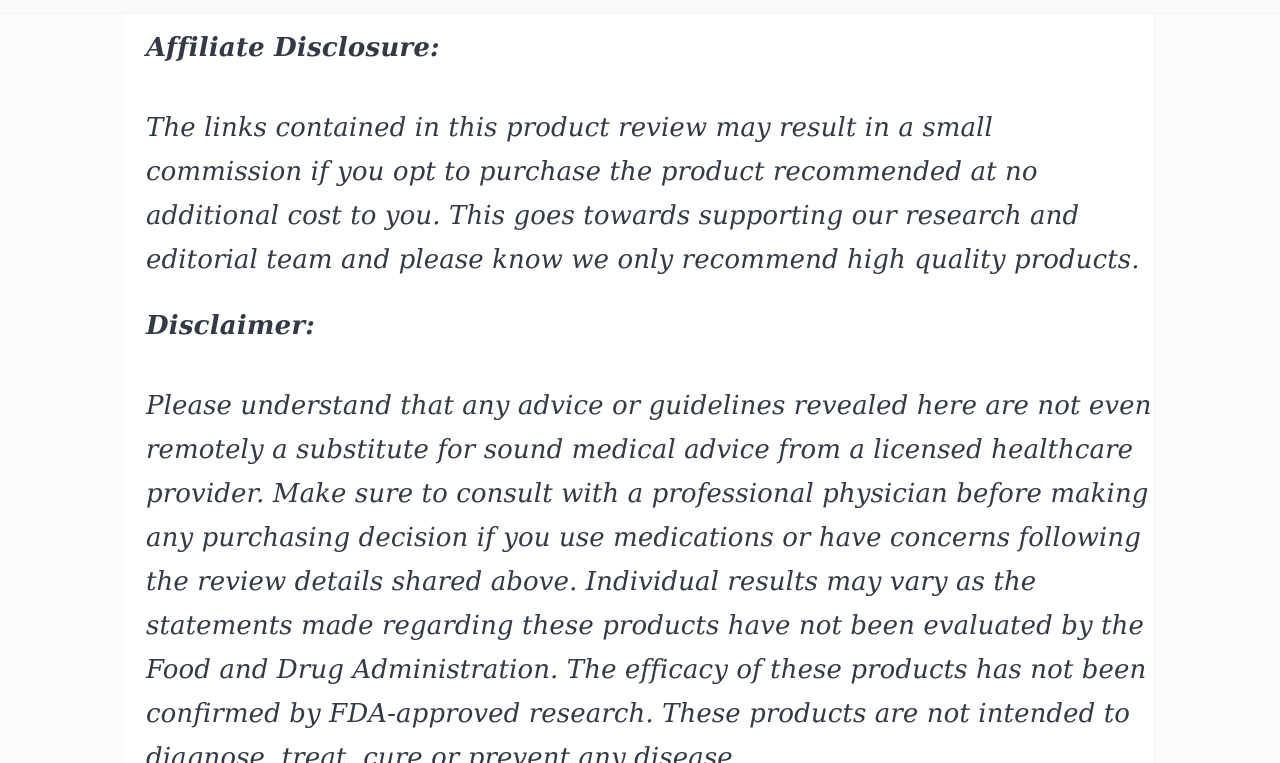 This screenshot has width=1280, height=763. What do you see at coordinates (231, 326) in the screenshot?
I see `disclaimer-heading: Disclaimer:` at bounding box center [231, 326].